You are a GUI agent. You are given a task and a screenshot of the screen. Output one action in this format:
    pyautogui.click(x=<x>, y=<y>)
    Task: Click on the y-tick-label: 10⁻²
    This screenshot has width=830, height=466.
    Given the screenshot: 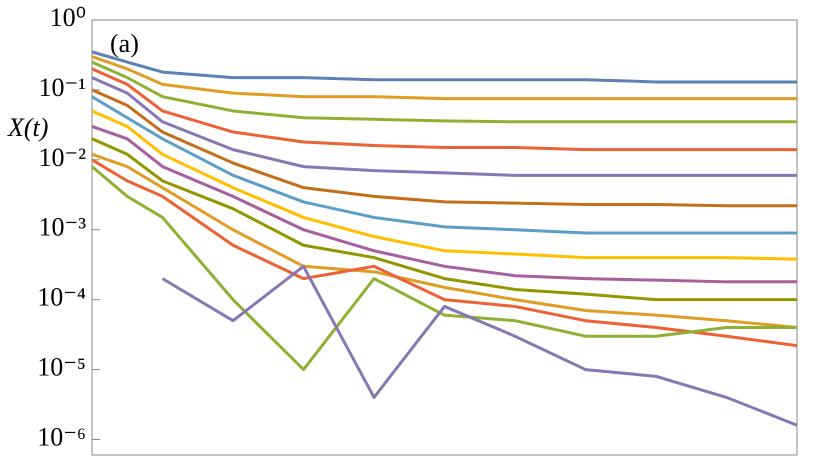 What is the action you would take?
    pyautogui.click(x=62, y=157)
    